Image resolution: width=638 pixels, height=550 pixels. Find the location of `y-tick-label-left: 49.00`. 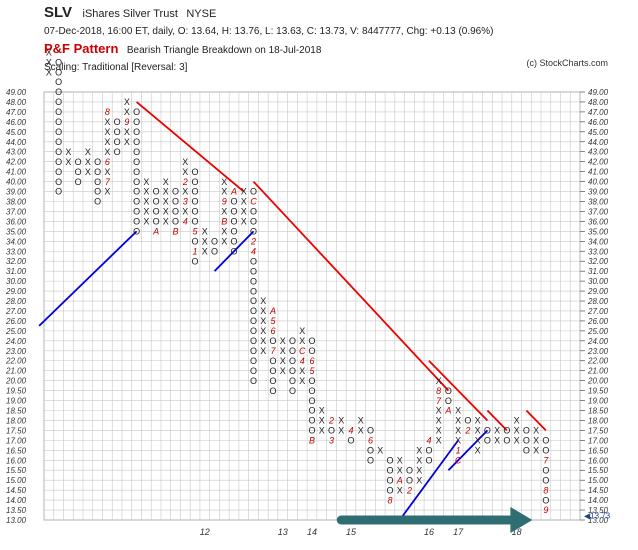

y-tick-label-left: 49.00 is located at coordinates (16, 92).